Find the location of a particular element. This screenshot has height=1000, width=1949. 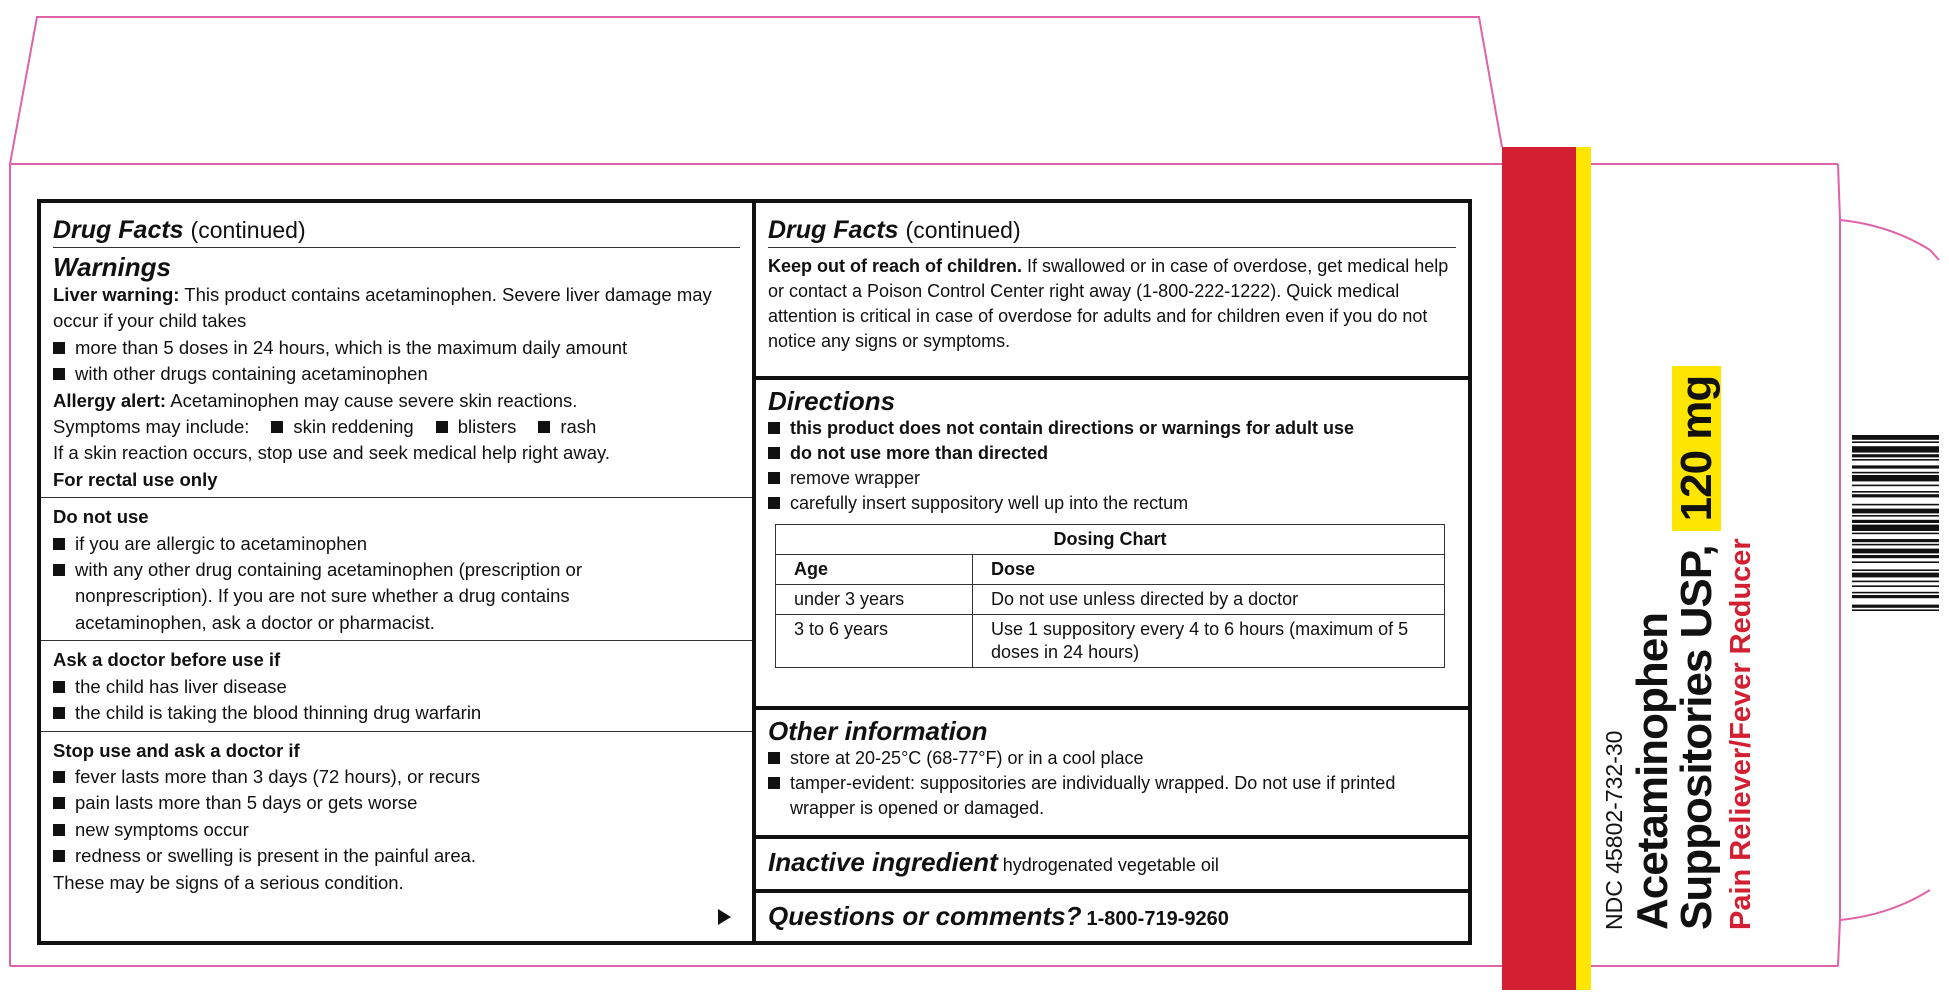

phone: 1-800-719-9260 is located at coordinates (1157, 919).